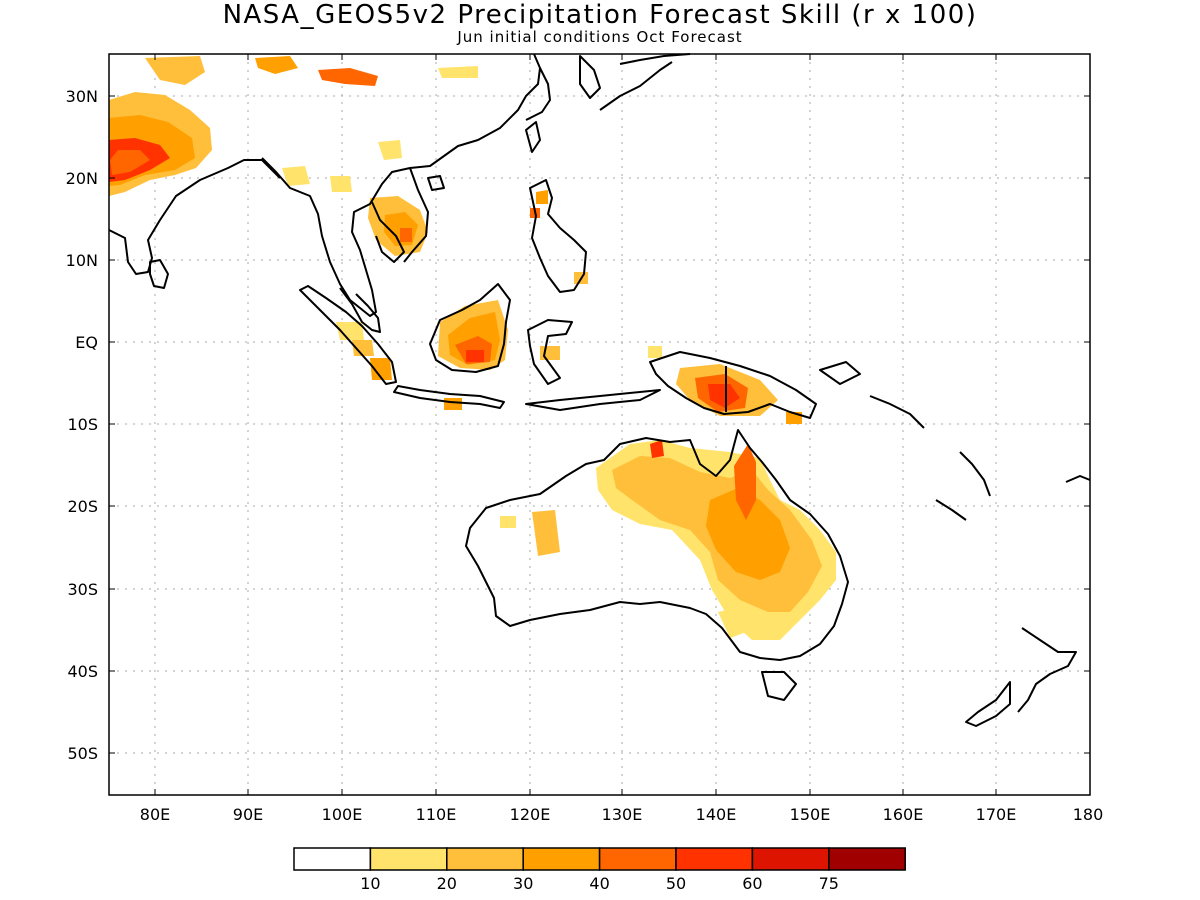 Image resolution: width=1200 pixels, height=900 pixels. I want to click on y-tick-label: 20S, so click(82, 506).